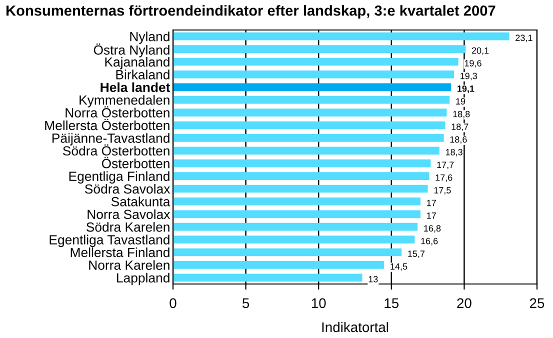 This screenshot has height=338, width=553. Describe the element at coordinates (444, 178) in the screenshot. I see `data-label: 17,6` at that location.